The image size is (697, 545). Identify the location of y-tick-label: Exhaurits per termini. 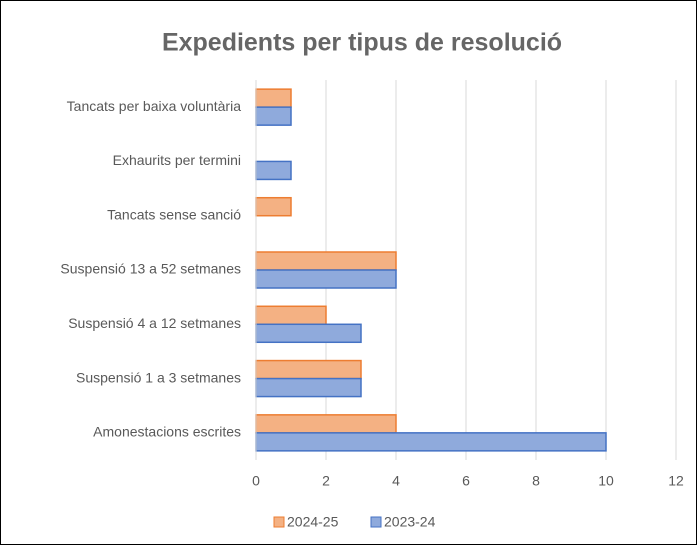
(177, 160).